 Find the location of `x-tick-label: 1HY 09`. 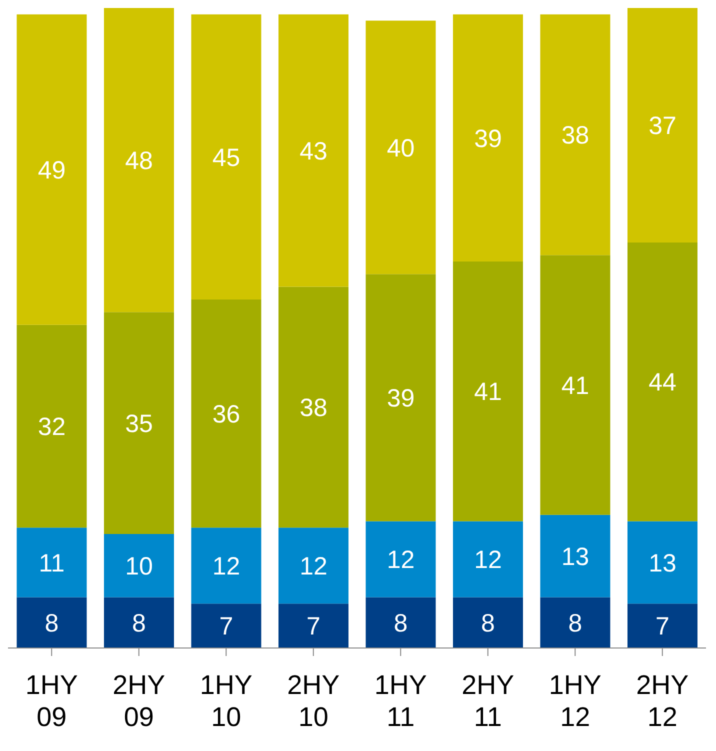

x-tick-label: 1HY 09 is located at coordinates (51, 701).